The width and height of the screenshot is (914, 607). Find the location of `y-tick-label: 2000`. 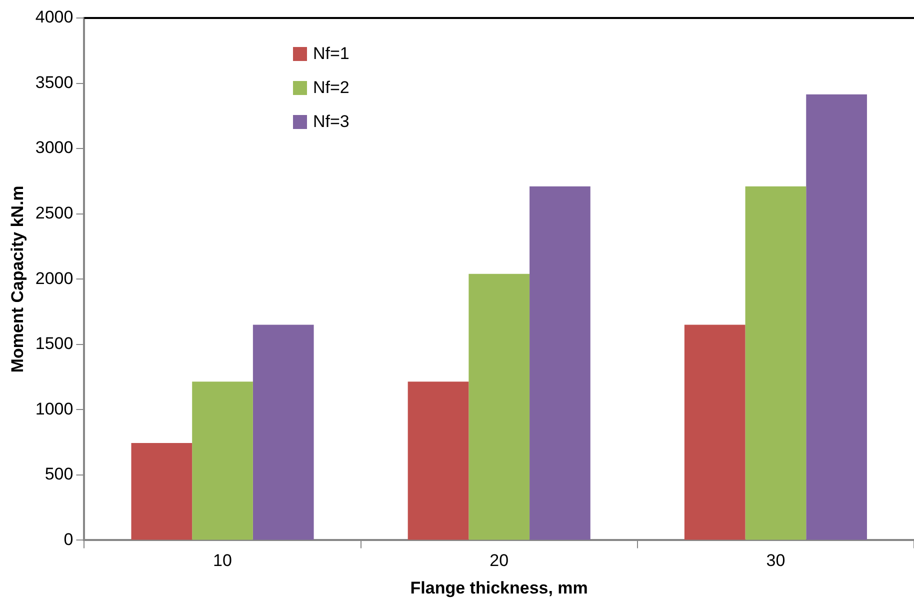

y-tick-label: 2000 is located at coordinates (54, 278).